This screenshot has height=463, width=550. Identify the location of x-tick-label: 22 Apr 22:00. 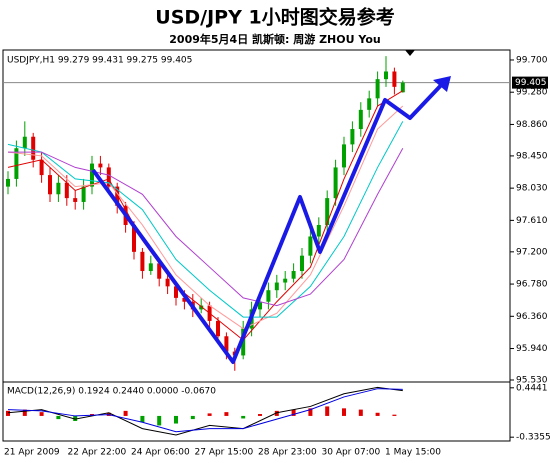
(97, 453).